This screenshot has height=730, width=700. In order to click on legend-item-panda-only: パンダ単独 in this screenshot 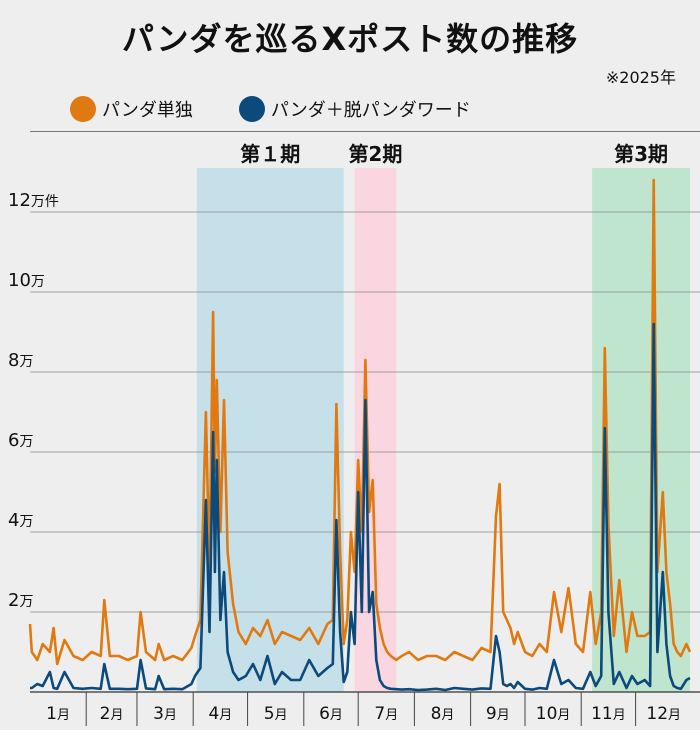, I will do `click(131, 109)`.